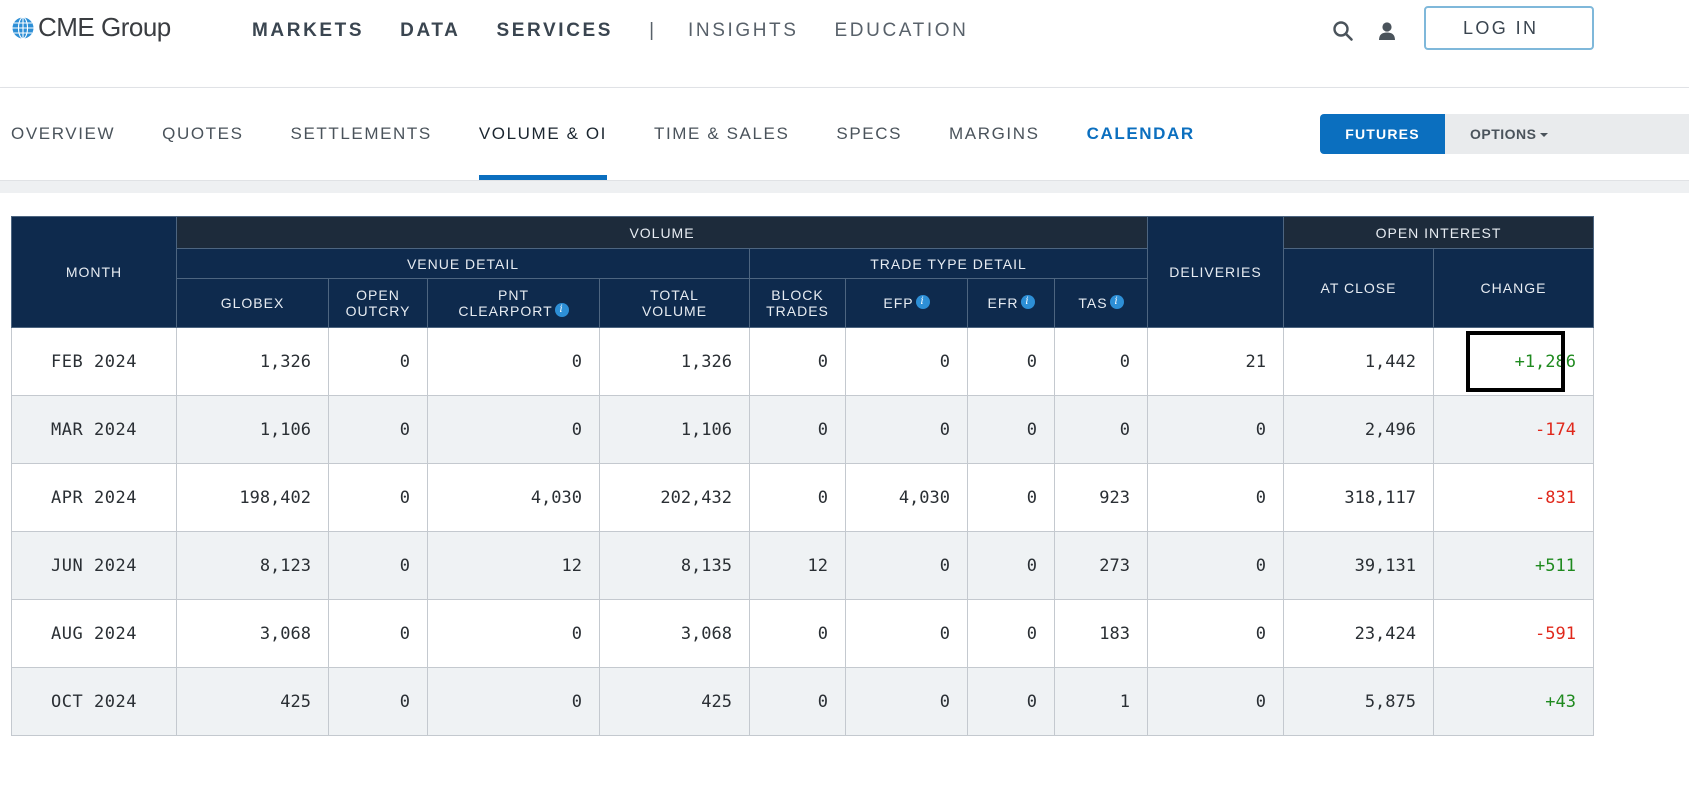 The image size is (1689, 795). Describe the element at coordinates (901, 30) in the screenshot. I see `nav-education: EDUCATION` at that location.